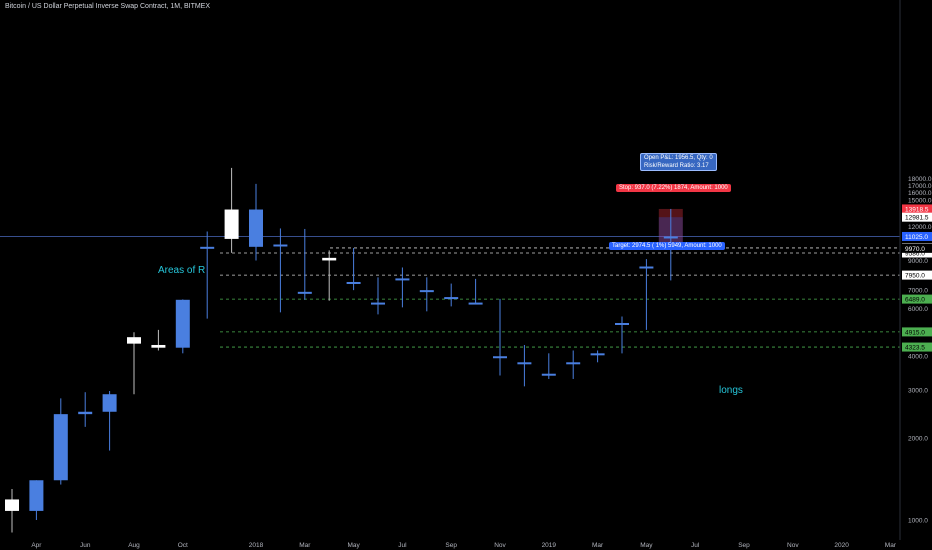  What do you see at coordinates (920, 186) in the screenshot?
I see `y-tick-label: 17000.0` at bounding box center [920, 186].